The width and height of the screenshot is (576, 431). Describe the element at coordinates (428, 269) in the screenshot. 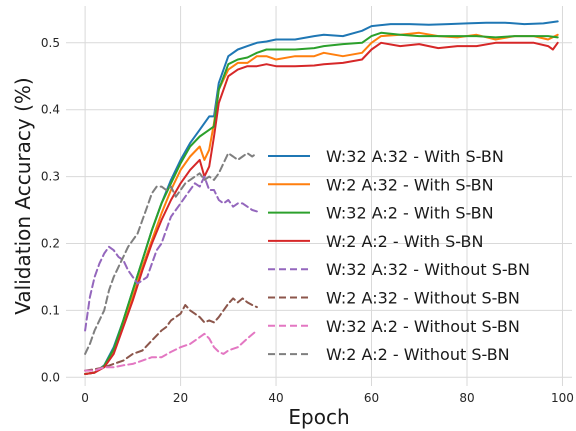

I see `legend-label: W:32 A:32 - Without S-BN` at that location.